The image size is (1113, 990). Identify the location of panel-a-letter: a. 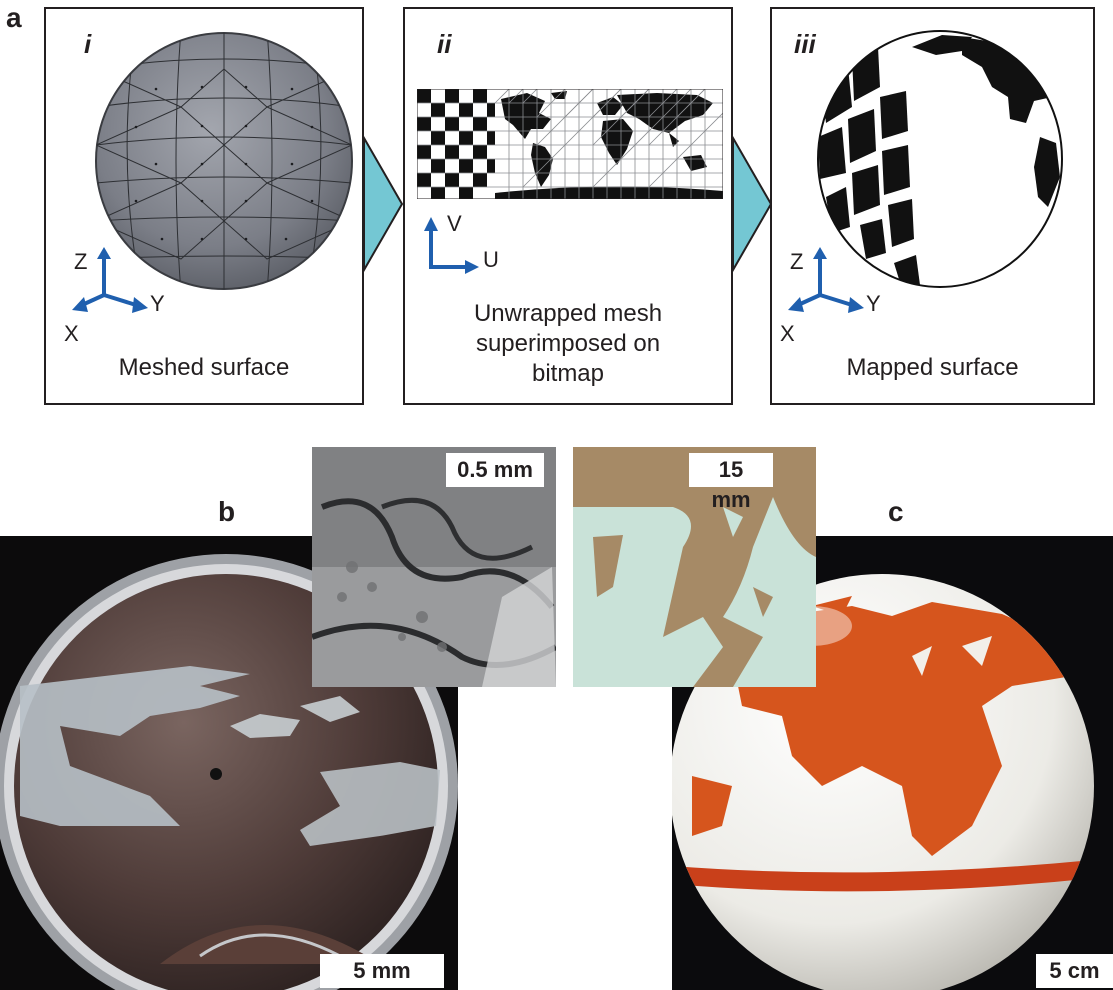
(14, 17).